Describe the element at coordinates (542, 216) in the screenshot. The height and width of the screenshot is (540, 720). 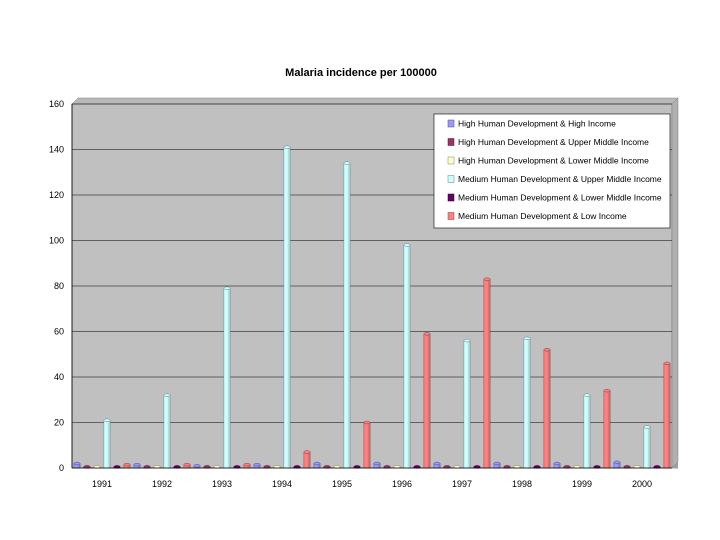
I see `legend-label: Medium Human Development & Low Income` at that location.